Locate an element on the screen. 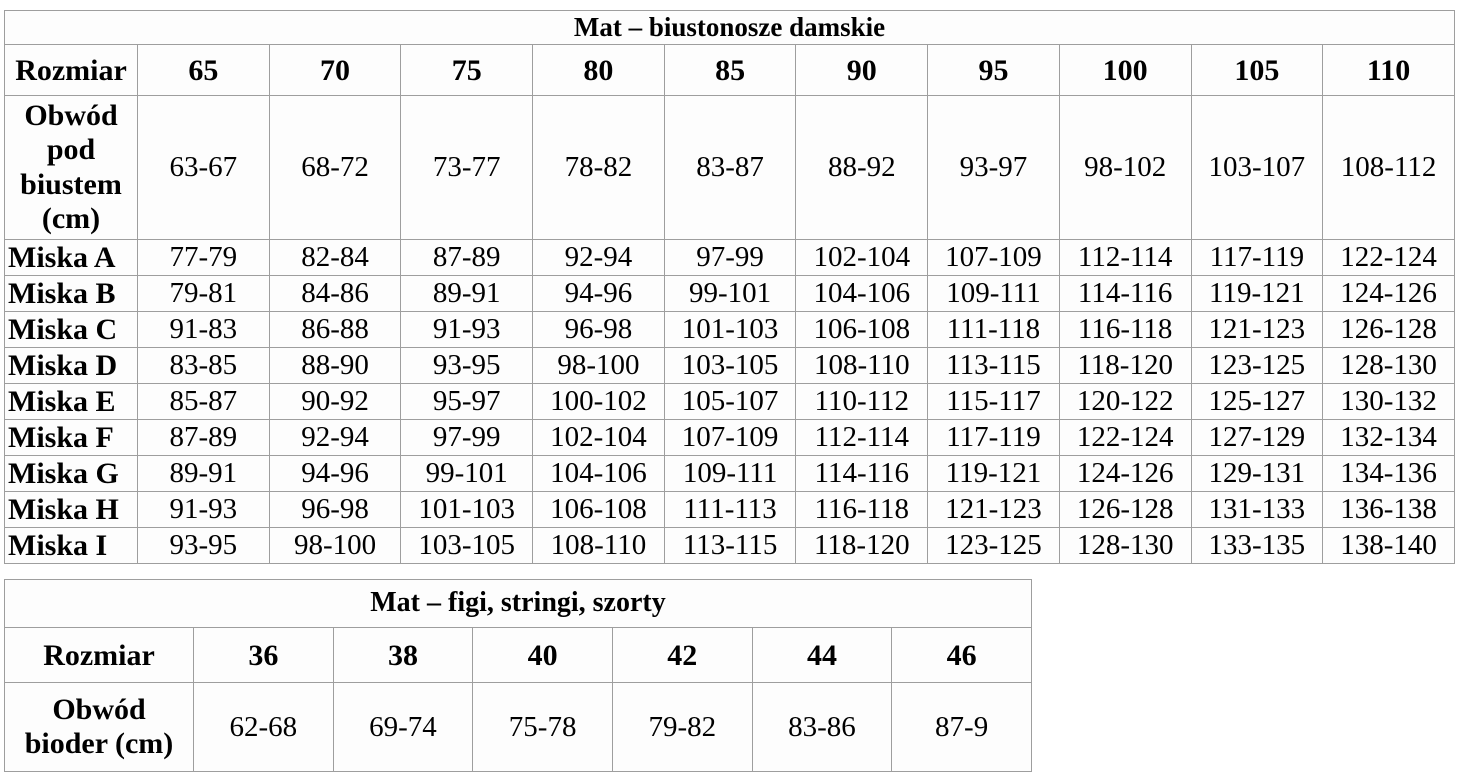 This screenshot has width=1462, height=777. size-range-cell: 87-9 is located at coordinates (961, 727).